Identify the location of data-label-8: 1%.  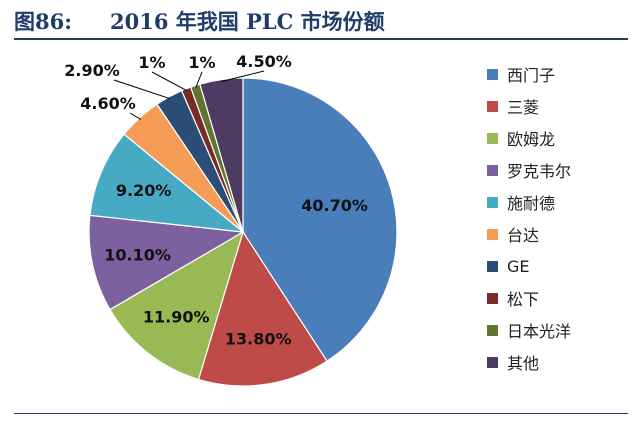
(201, 62).